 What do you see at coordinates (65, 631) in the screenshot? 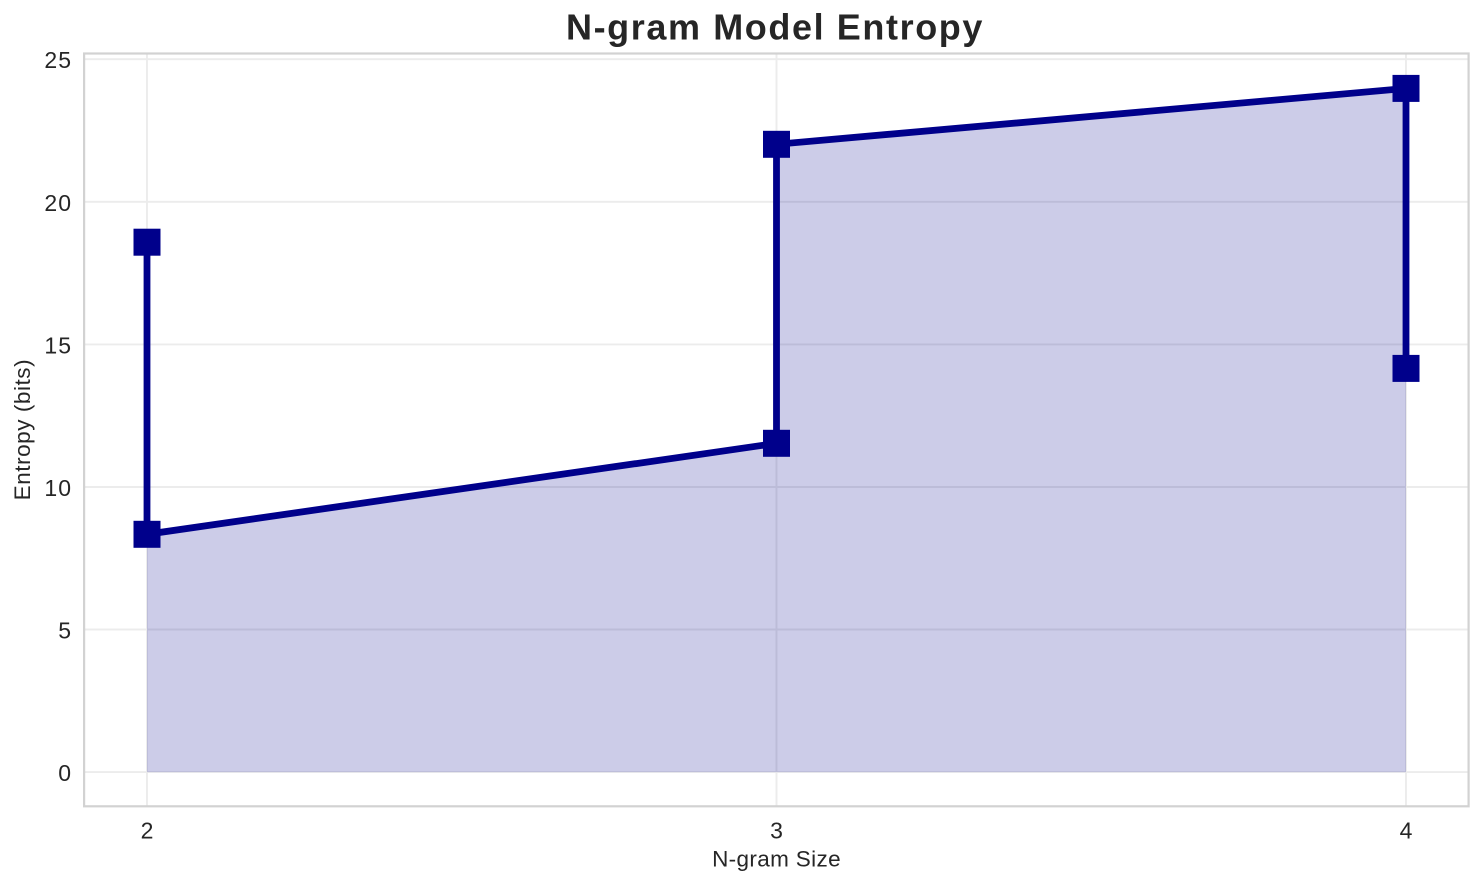
I see `svg-text: 5` at bounding box center [65, 631].